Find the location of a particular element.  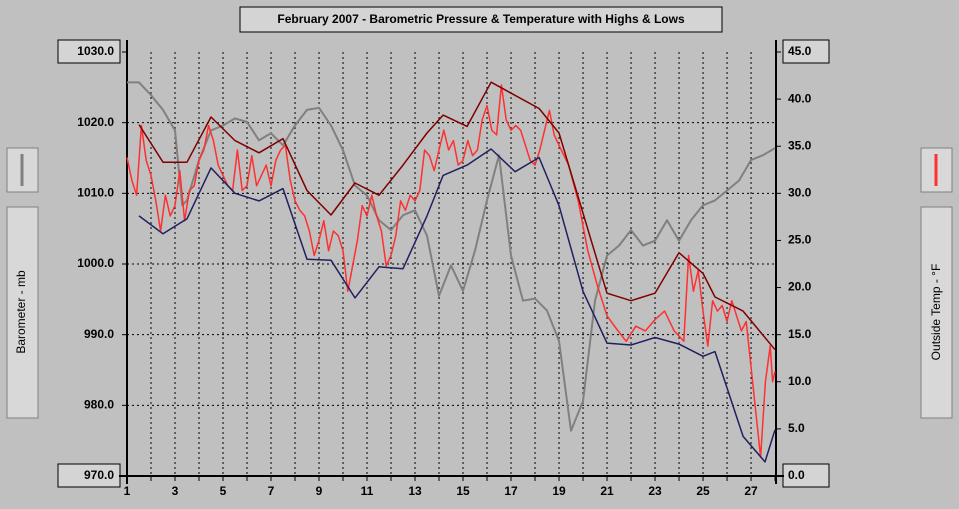

x-tick-label: 17 is located at coordinates (511, 491).